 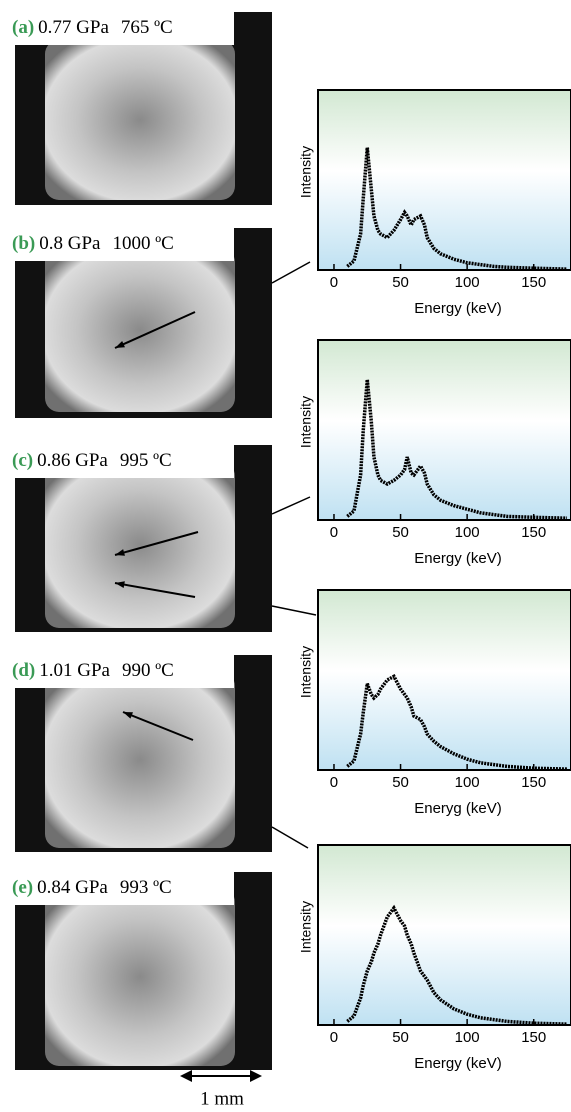 I want to click on panel-temperature: 995 ºC, so click(x=146, y=460).